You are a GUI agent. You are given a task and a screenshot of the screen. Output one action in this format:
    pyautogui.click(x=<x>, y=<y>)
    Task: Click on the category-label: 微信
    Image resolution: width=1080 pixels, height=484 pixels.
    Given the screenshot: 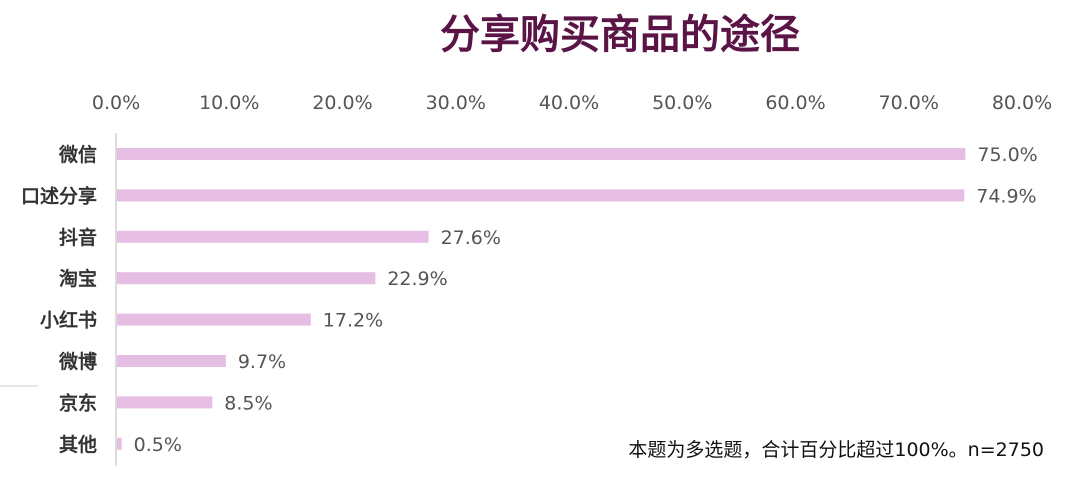 What is the action you would take?
    pyautogui.click(x=77, y=154)
    